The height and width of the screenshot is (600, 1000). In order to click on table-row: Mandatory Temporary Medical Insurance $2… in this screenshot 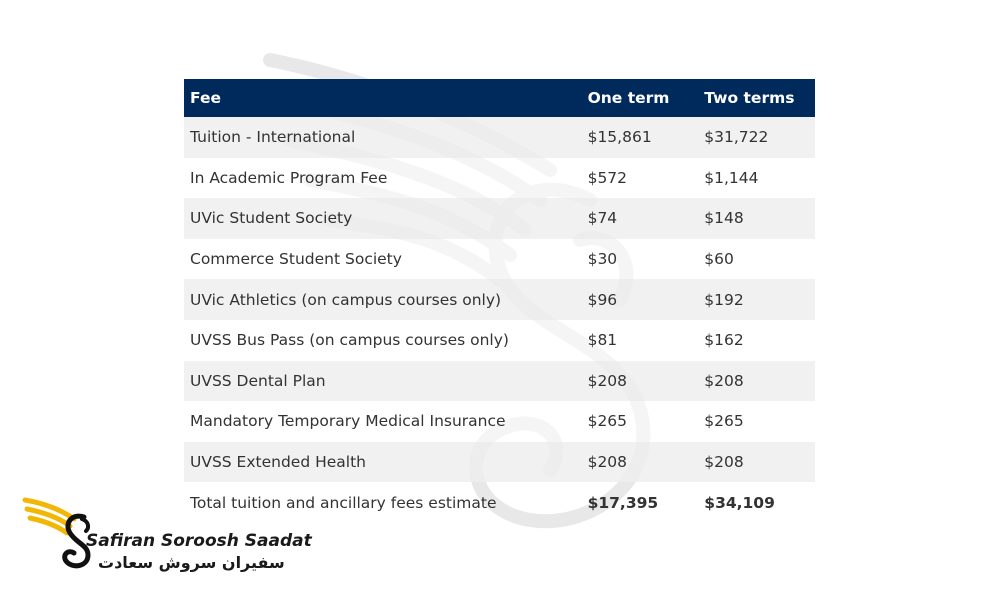, I will do `click(499, 421)`.